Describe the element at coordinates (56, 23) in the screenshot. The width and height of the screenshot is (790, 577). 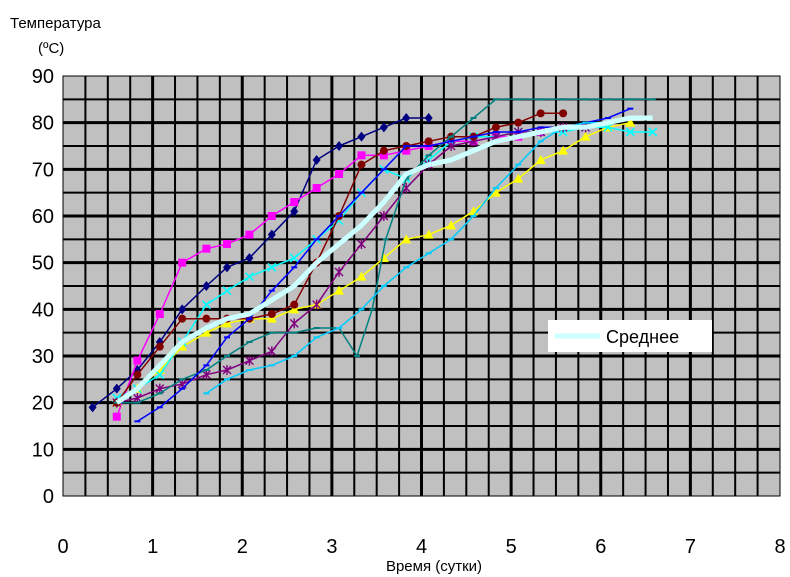
I see `y-axis-label: Температура` at that location.